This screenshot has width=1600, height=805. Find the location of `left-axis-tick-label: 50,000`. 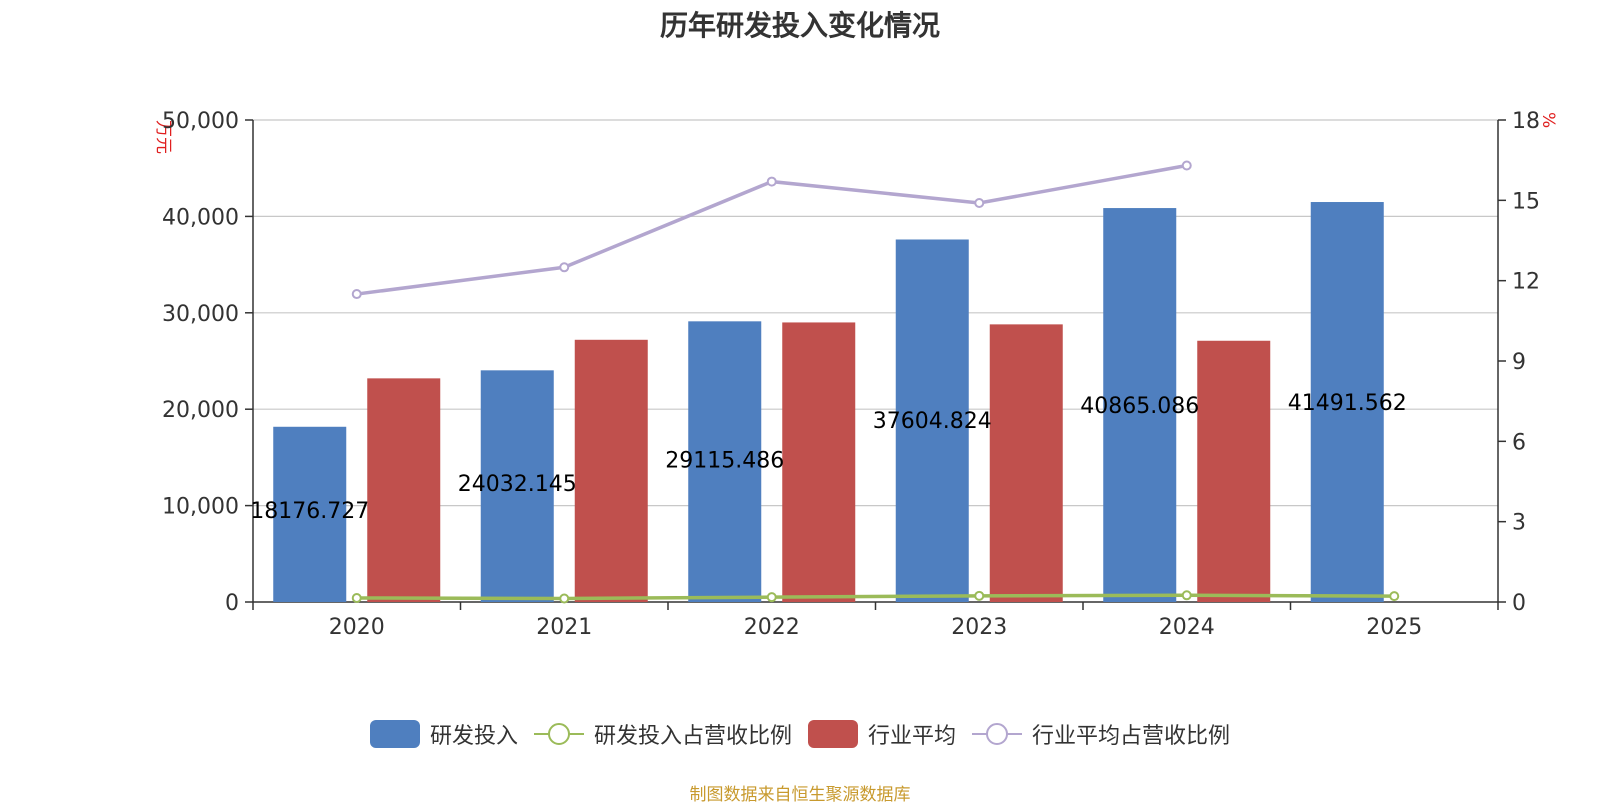

left-axis-tick-label: 50,000 is located at coordinates (200, 121).